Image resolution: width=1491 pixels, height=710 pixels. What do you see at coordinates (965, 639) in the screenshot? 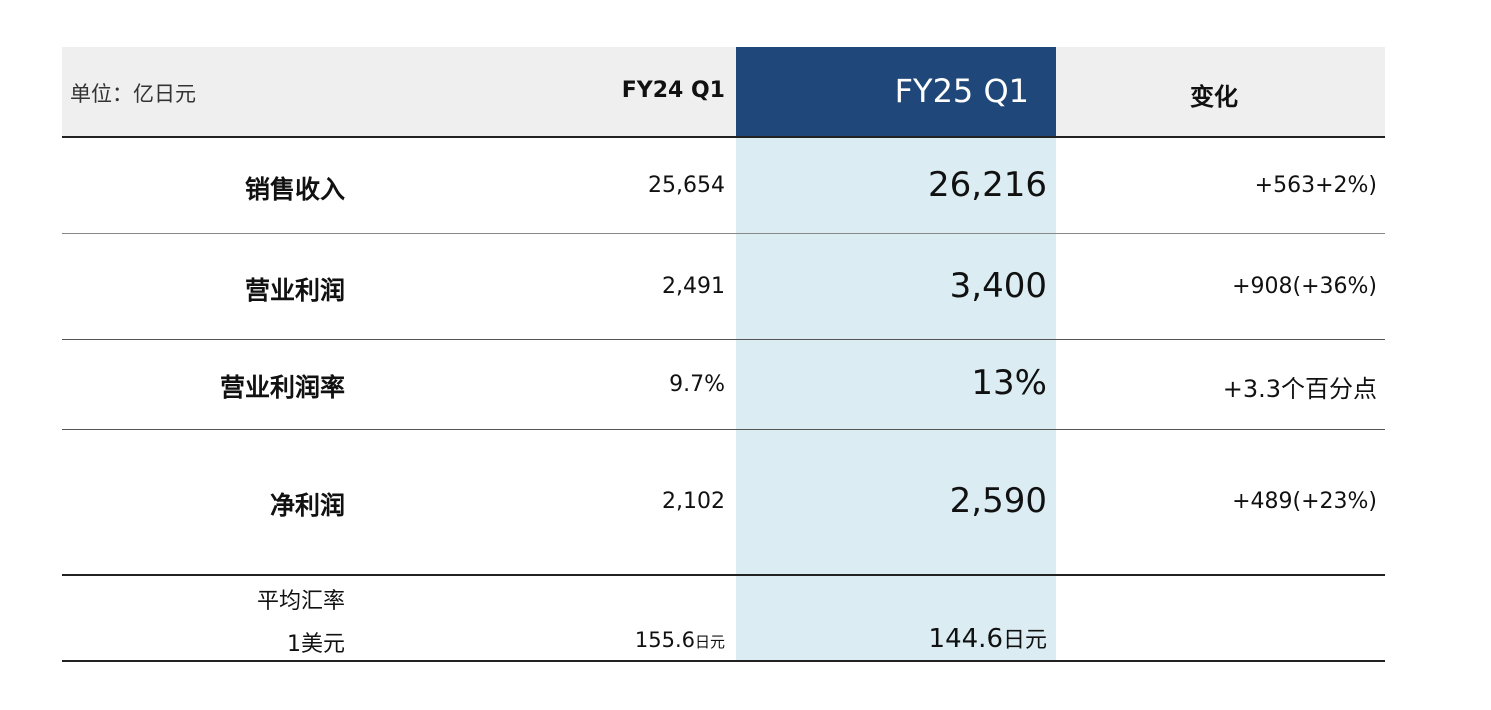
I see `fy25-fx-value: 144.6` at bounding box center [965, 639].